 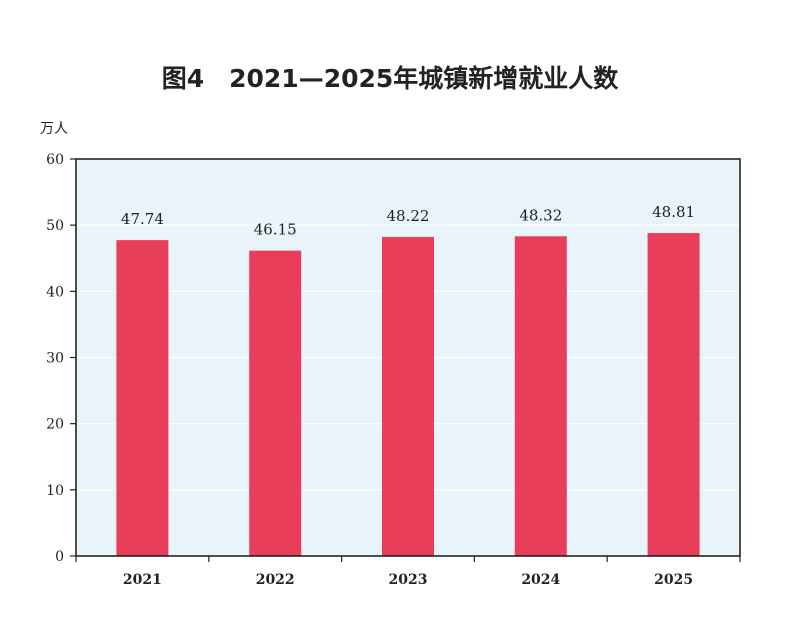 What do you see at coordinates (142, 580) in the screenshot?
I see `x-tick-label: 2021` at bounding box center [142, 580].